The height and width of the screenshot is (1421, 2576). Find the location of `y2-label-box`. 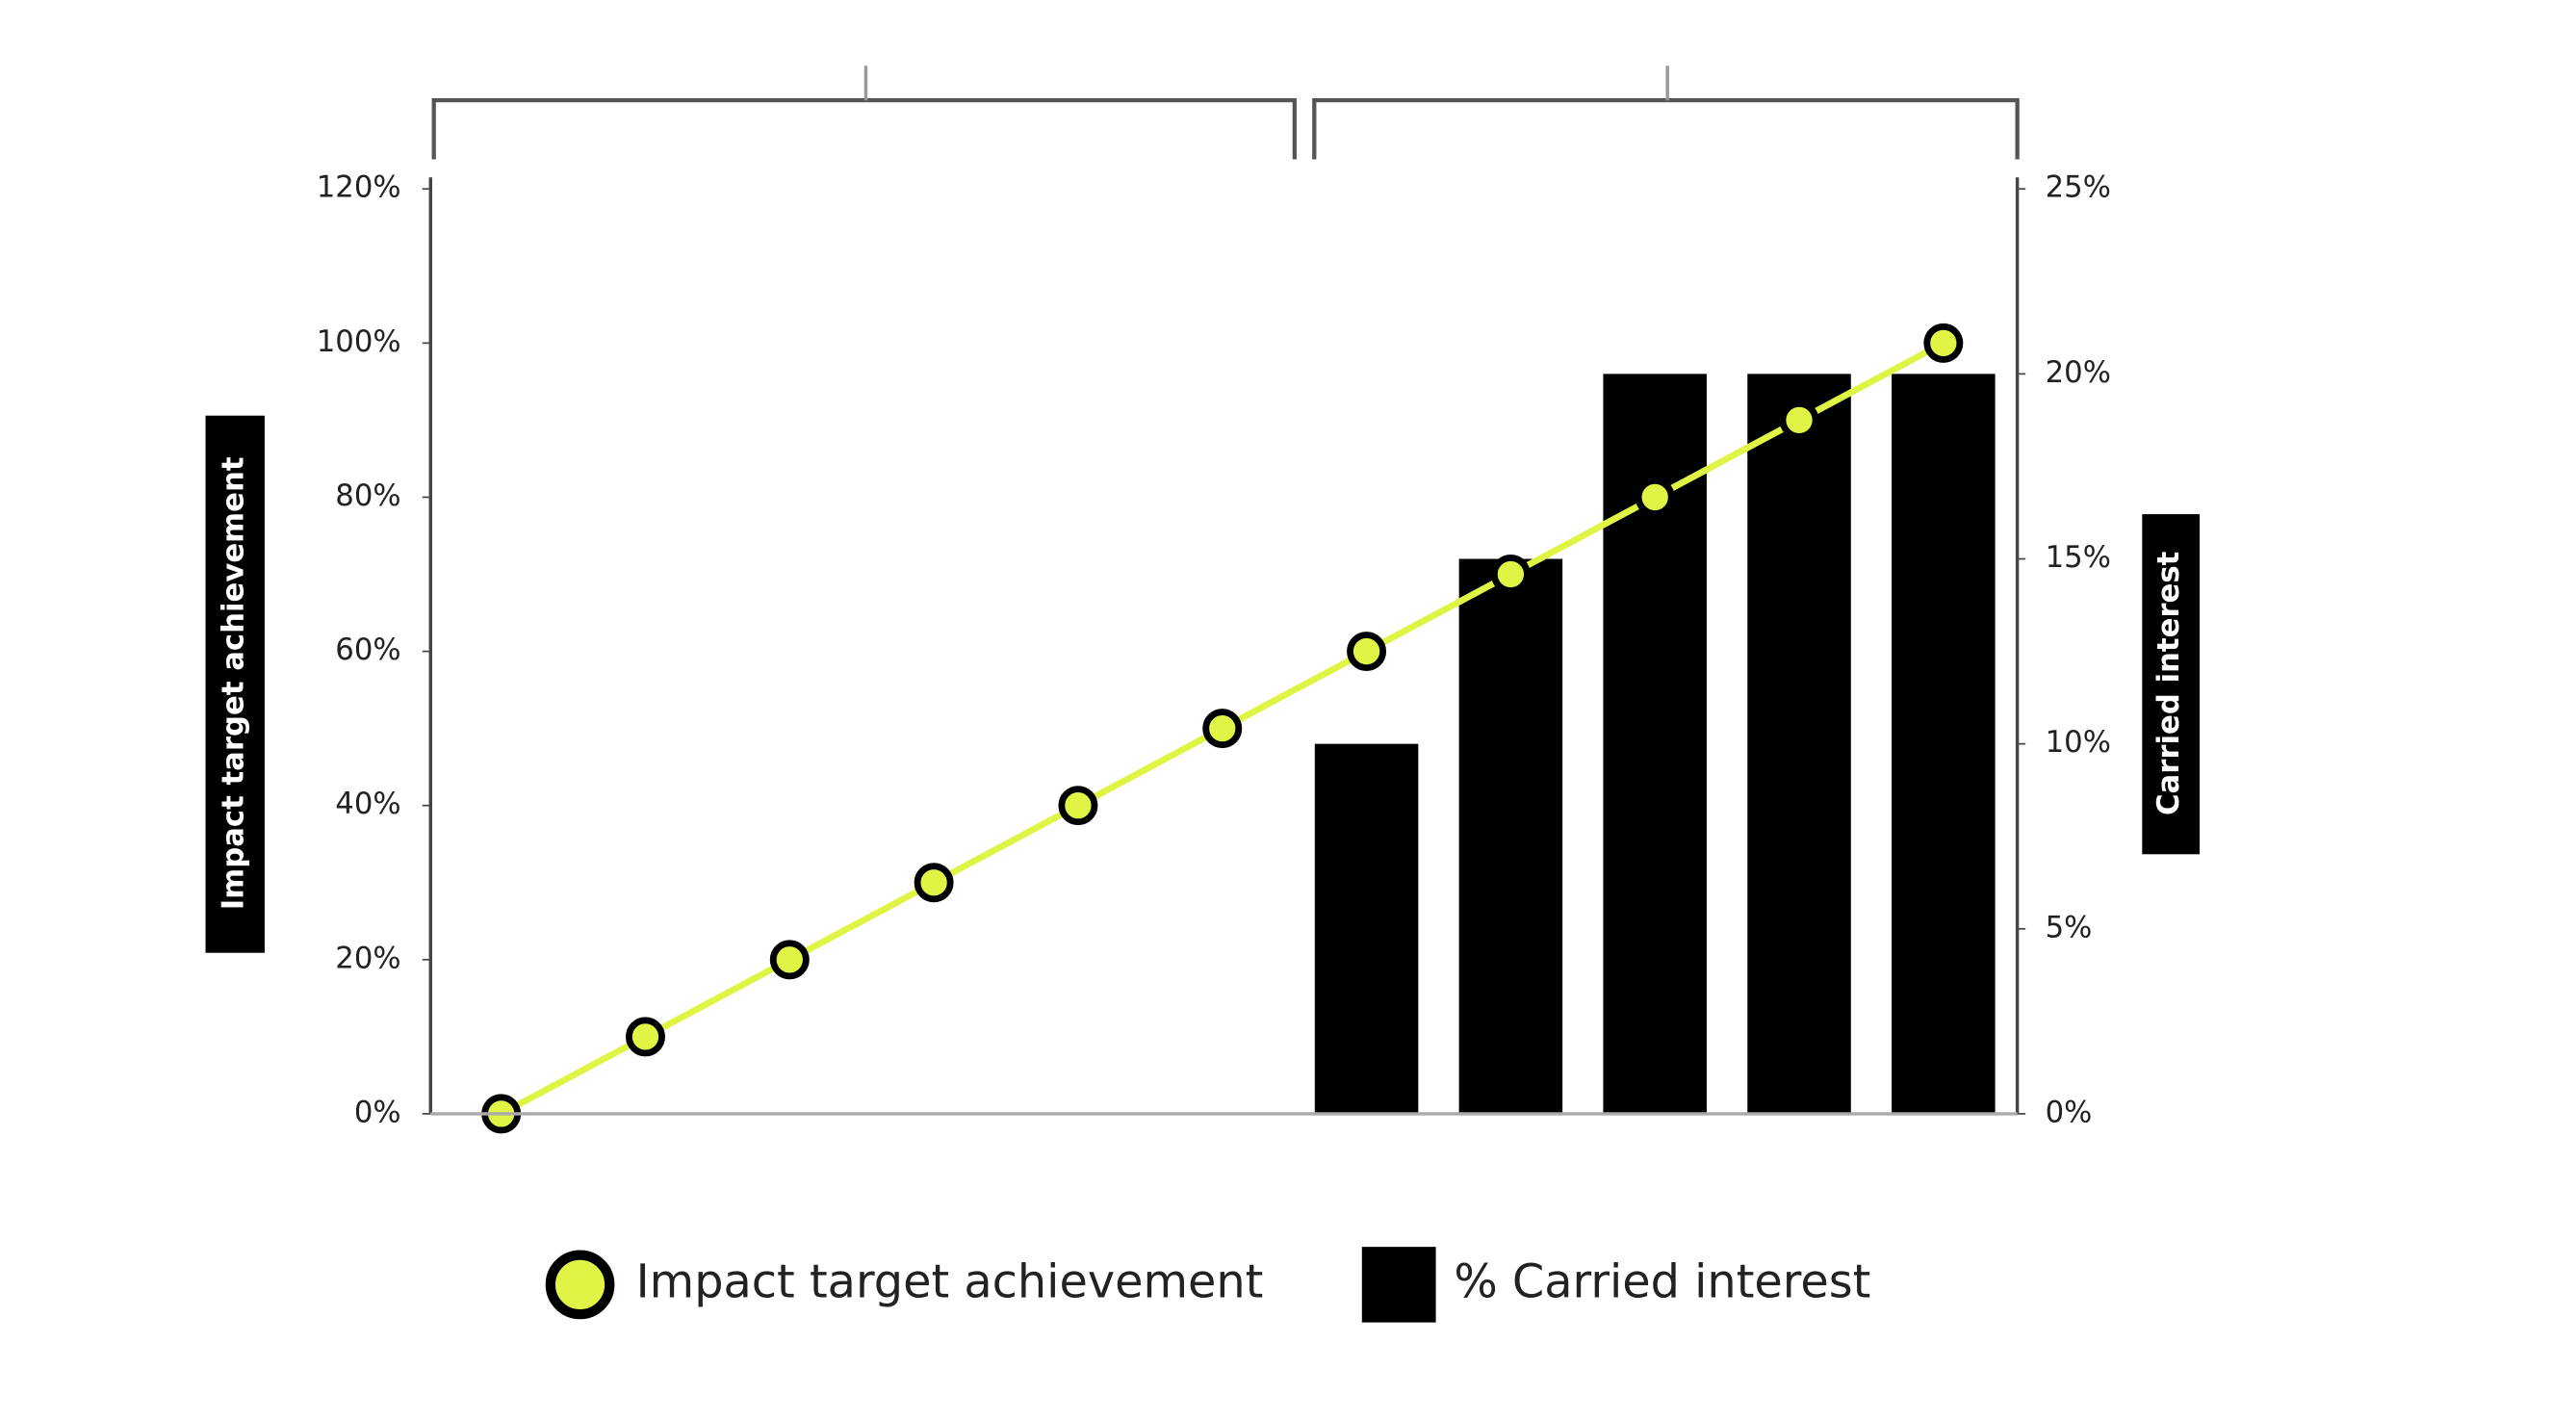

y2-label-box is located at coordinates (2171, 684).